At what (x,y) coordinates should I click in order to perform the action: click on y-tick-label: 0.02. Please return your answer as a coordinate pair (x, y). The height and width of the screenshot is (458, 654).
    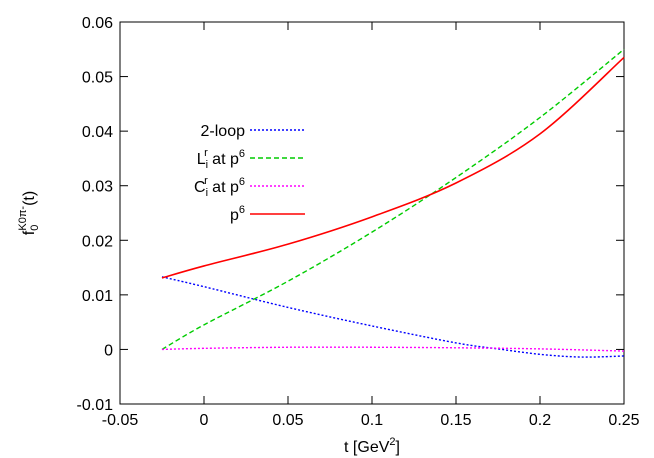
    Looking at the image, I should click on (97, 241).